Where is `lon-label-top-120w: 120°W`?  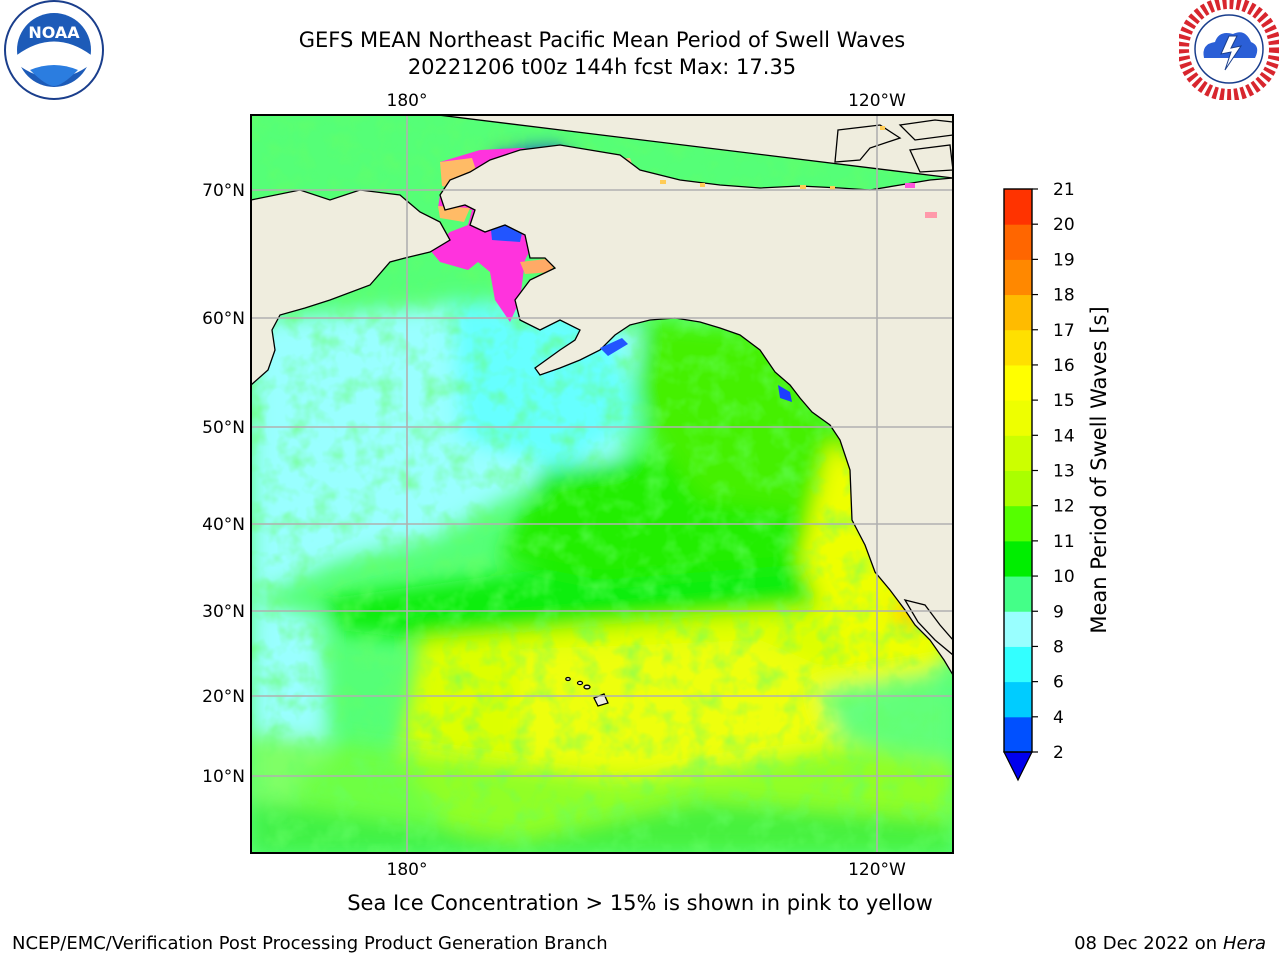 lon-label-top-120w: 120°W is located at coordinates (877, 101).